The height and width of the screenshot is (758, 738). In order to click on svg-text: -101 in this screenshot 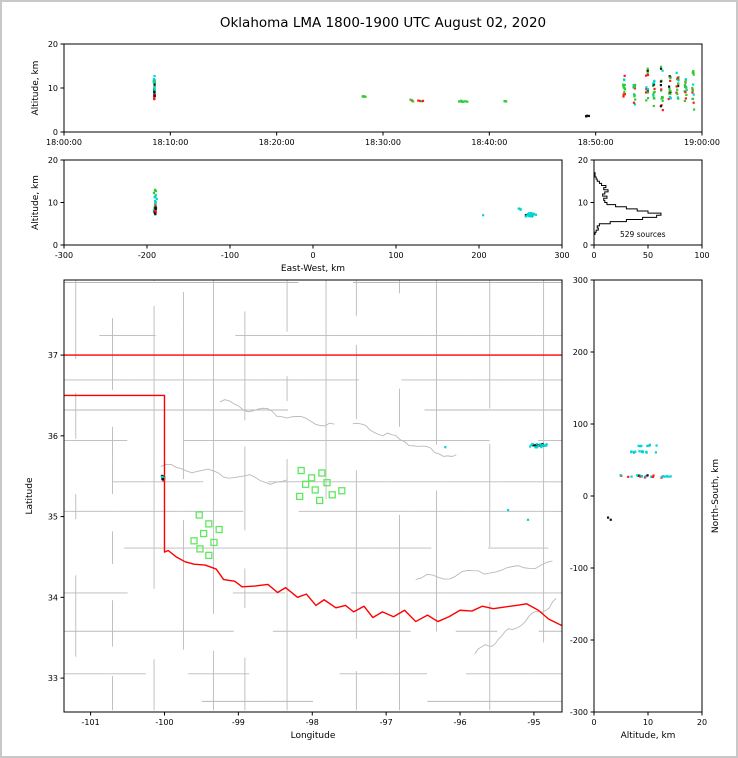, I will do `click(91, 722)`.